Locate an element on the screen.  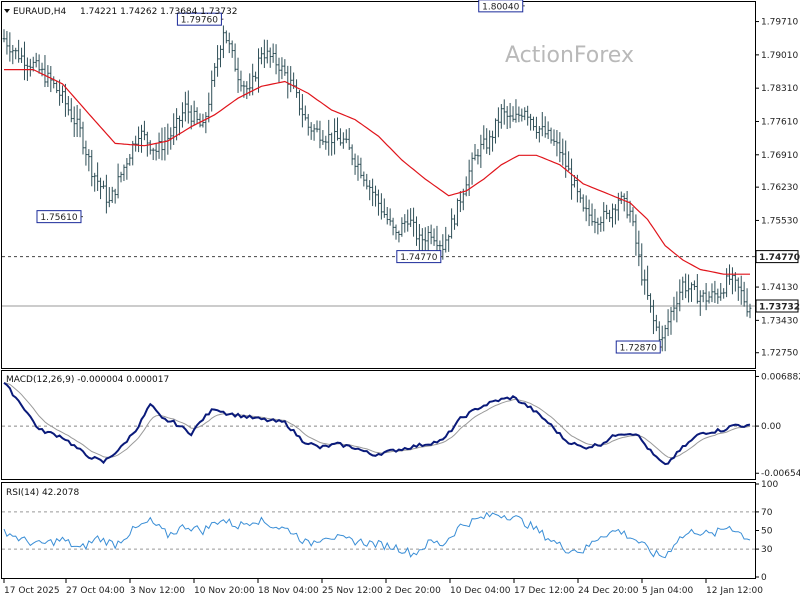
price-y-tick-label: 1.76910 is located at coordinates (779, 156).